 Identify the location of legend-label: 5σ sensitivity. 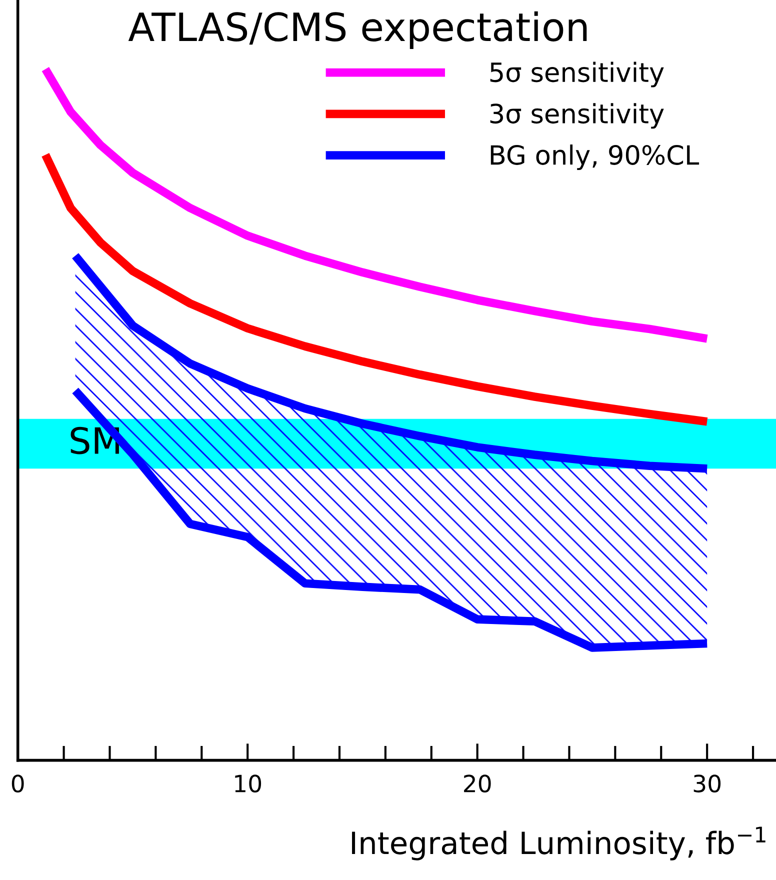
(577, 75).